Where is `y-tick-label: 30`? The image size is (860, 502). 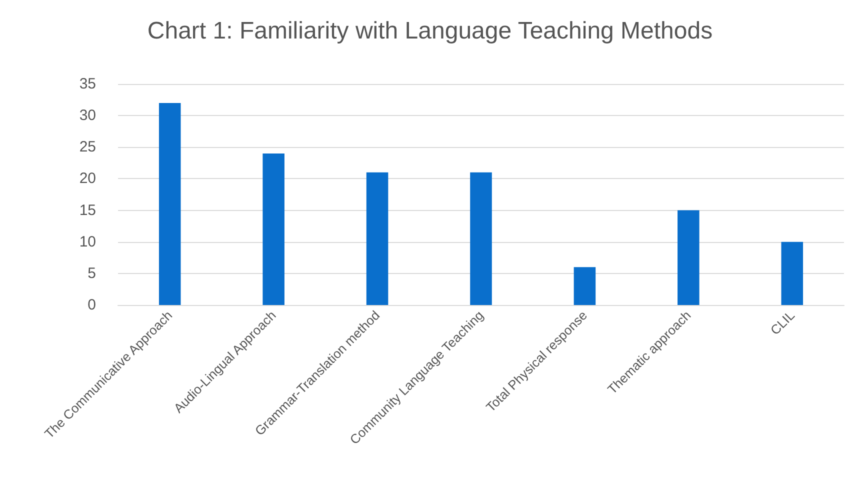 y-tick-label: 30 is located at coordinates (87, 115).